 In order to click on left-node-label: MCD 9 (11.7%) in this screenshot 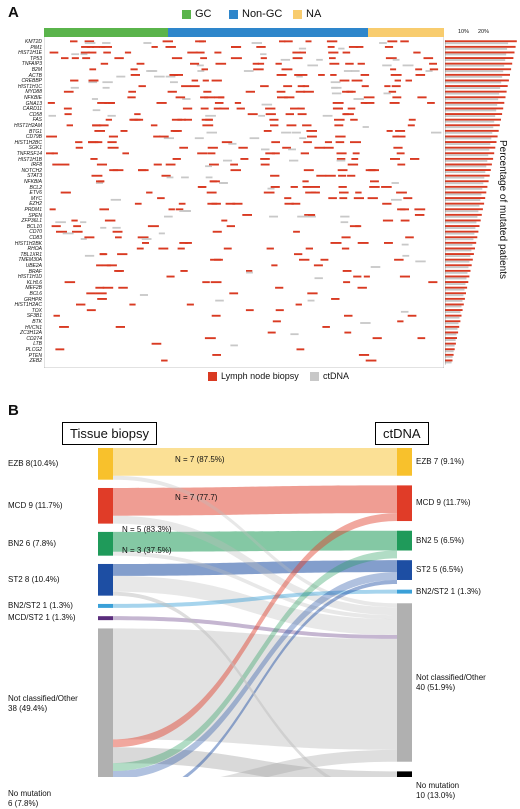, I will do `click(35, 505)`.